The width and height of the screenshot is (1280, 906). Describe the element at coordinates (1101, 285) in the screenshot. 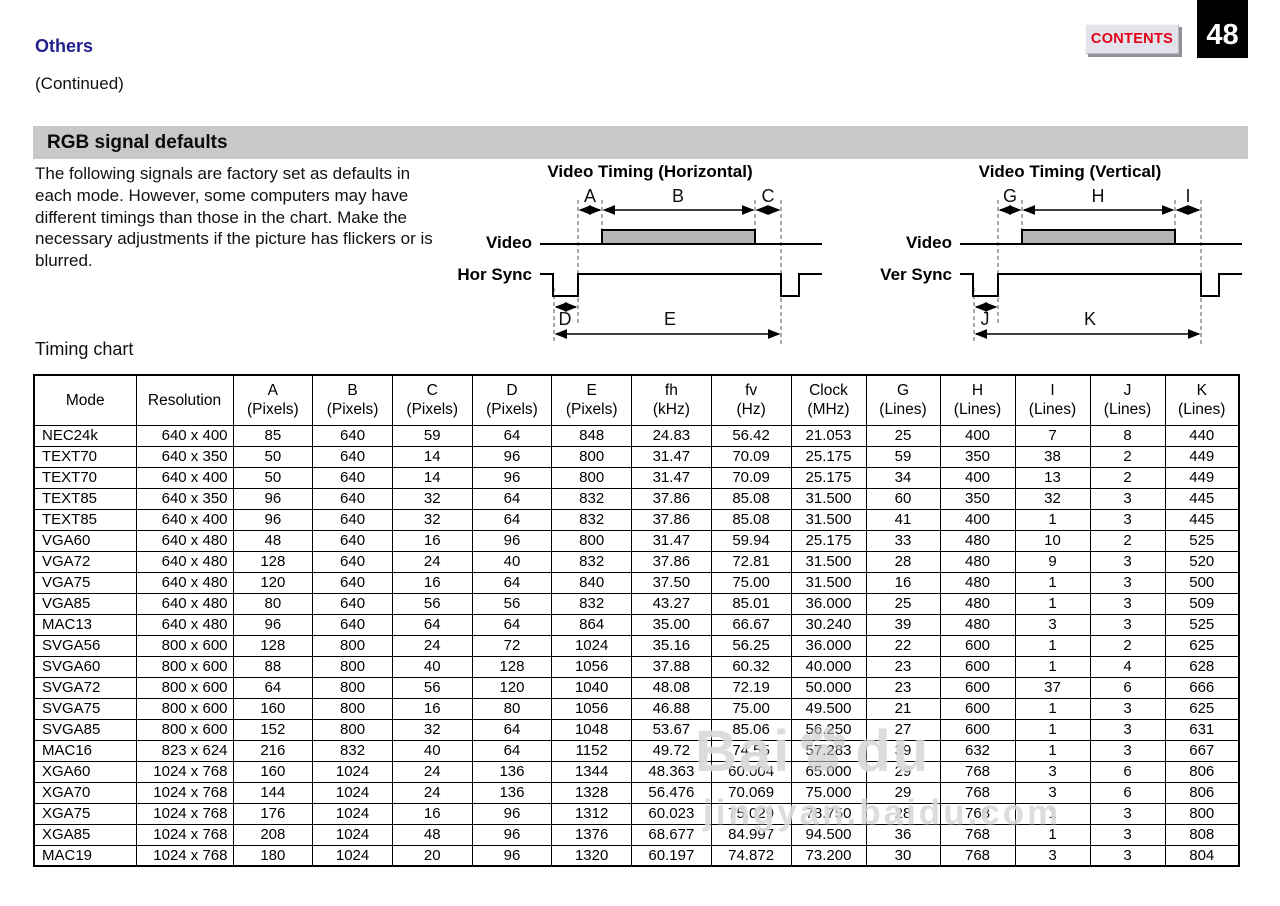

I see `vsync-waveform` at that location.